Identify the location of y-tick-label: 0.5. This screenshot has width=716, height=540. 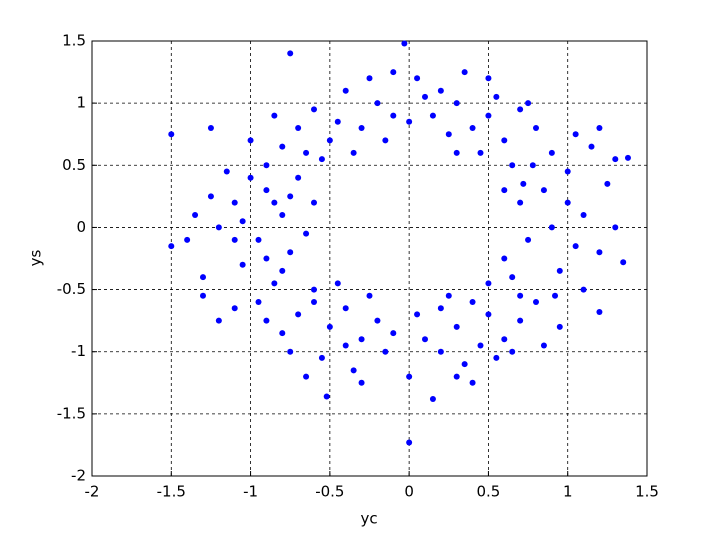
(74, 165).